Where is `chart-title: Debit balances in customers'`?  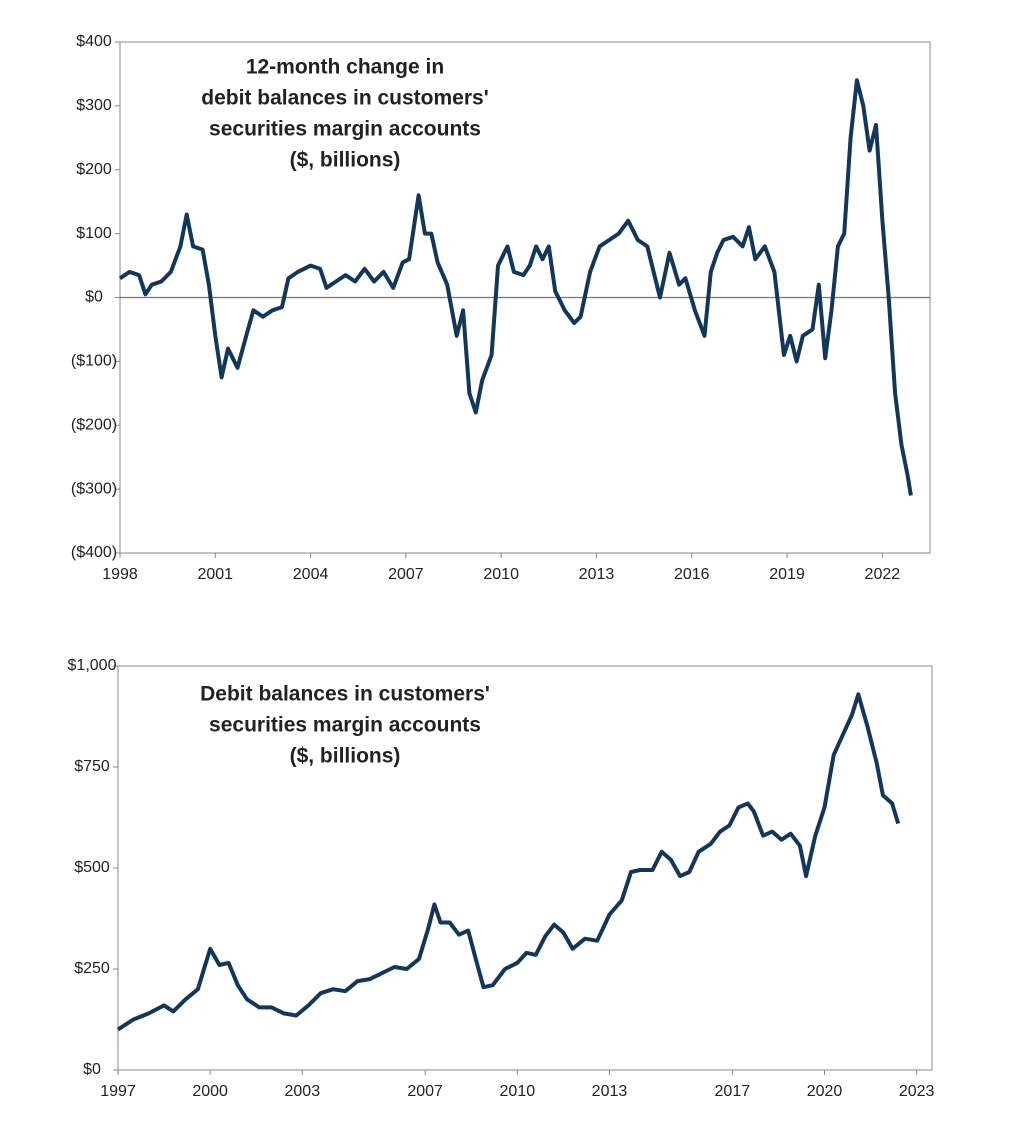 chart-title: Debit balances in customers' is located at coordinates (345, 694).